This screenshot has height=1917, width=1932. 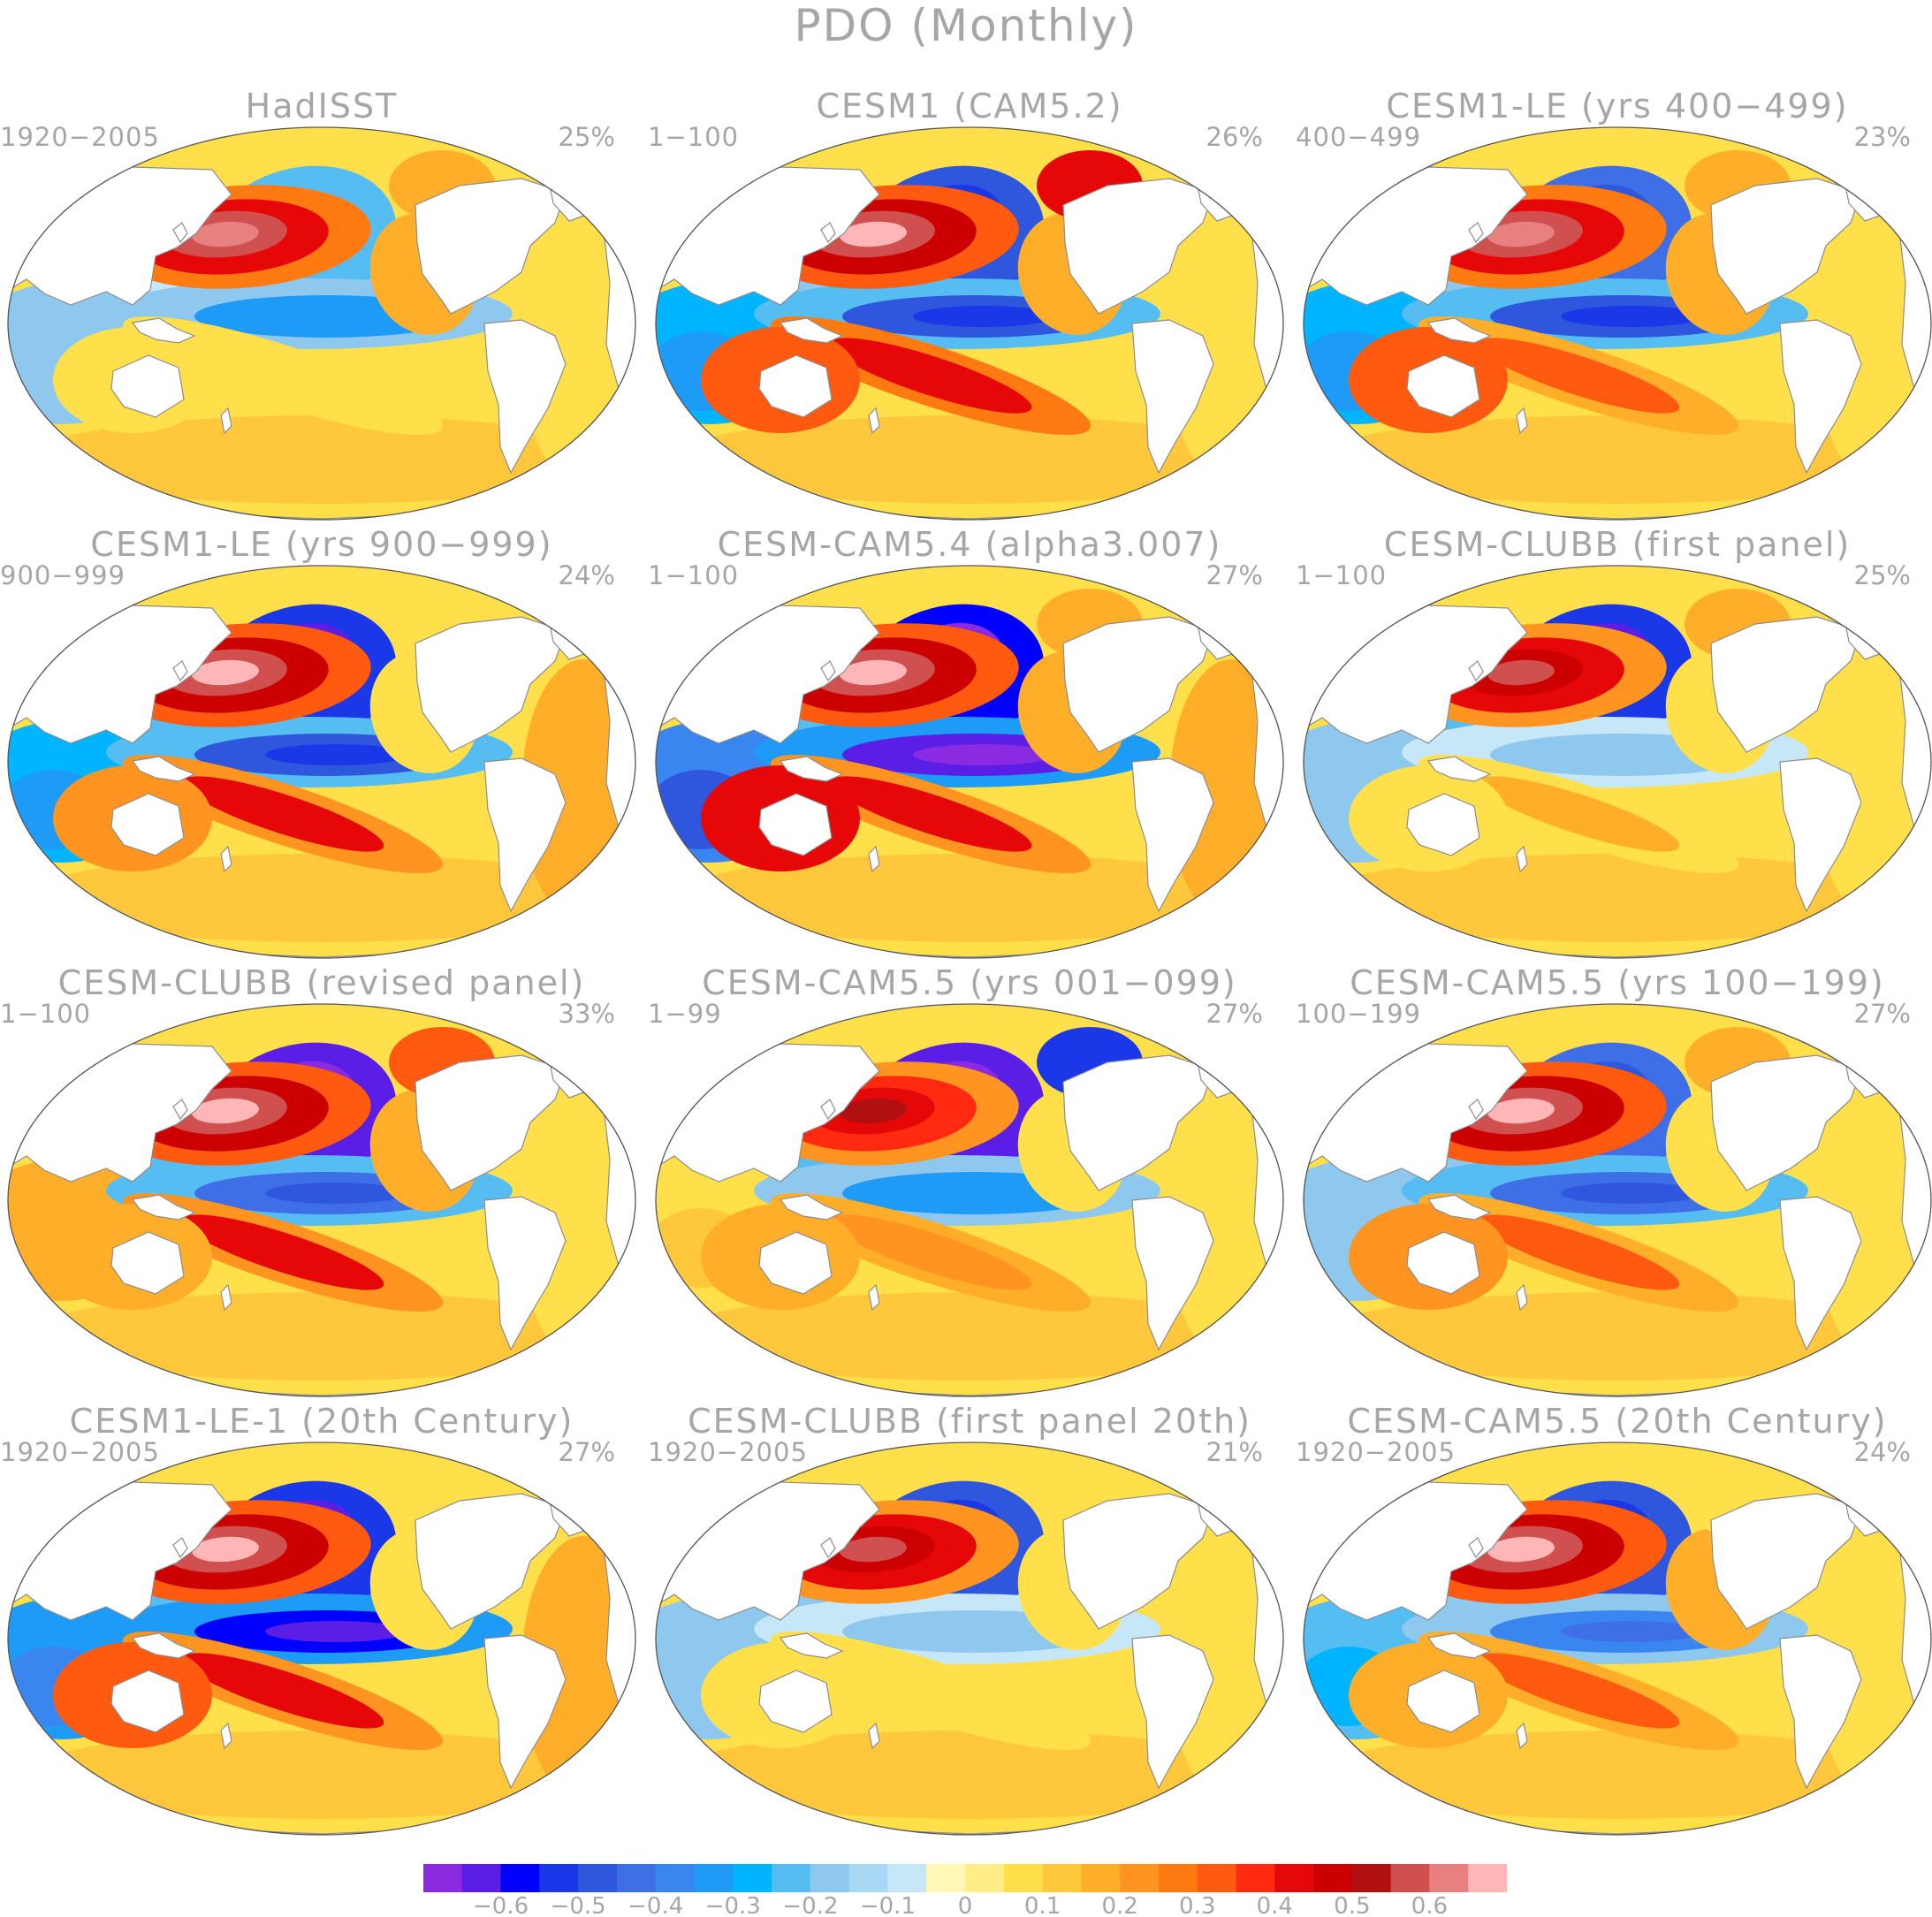 What do you see at coordinates (586, 575) in the screenshot?
I see `panel-variance: 24%` at bounding box center [586, 575].